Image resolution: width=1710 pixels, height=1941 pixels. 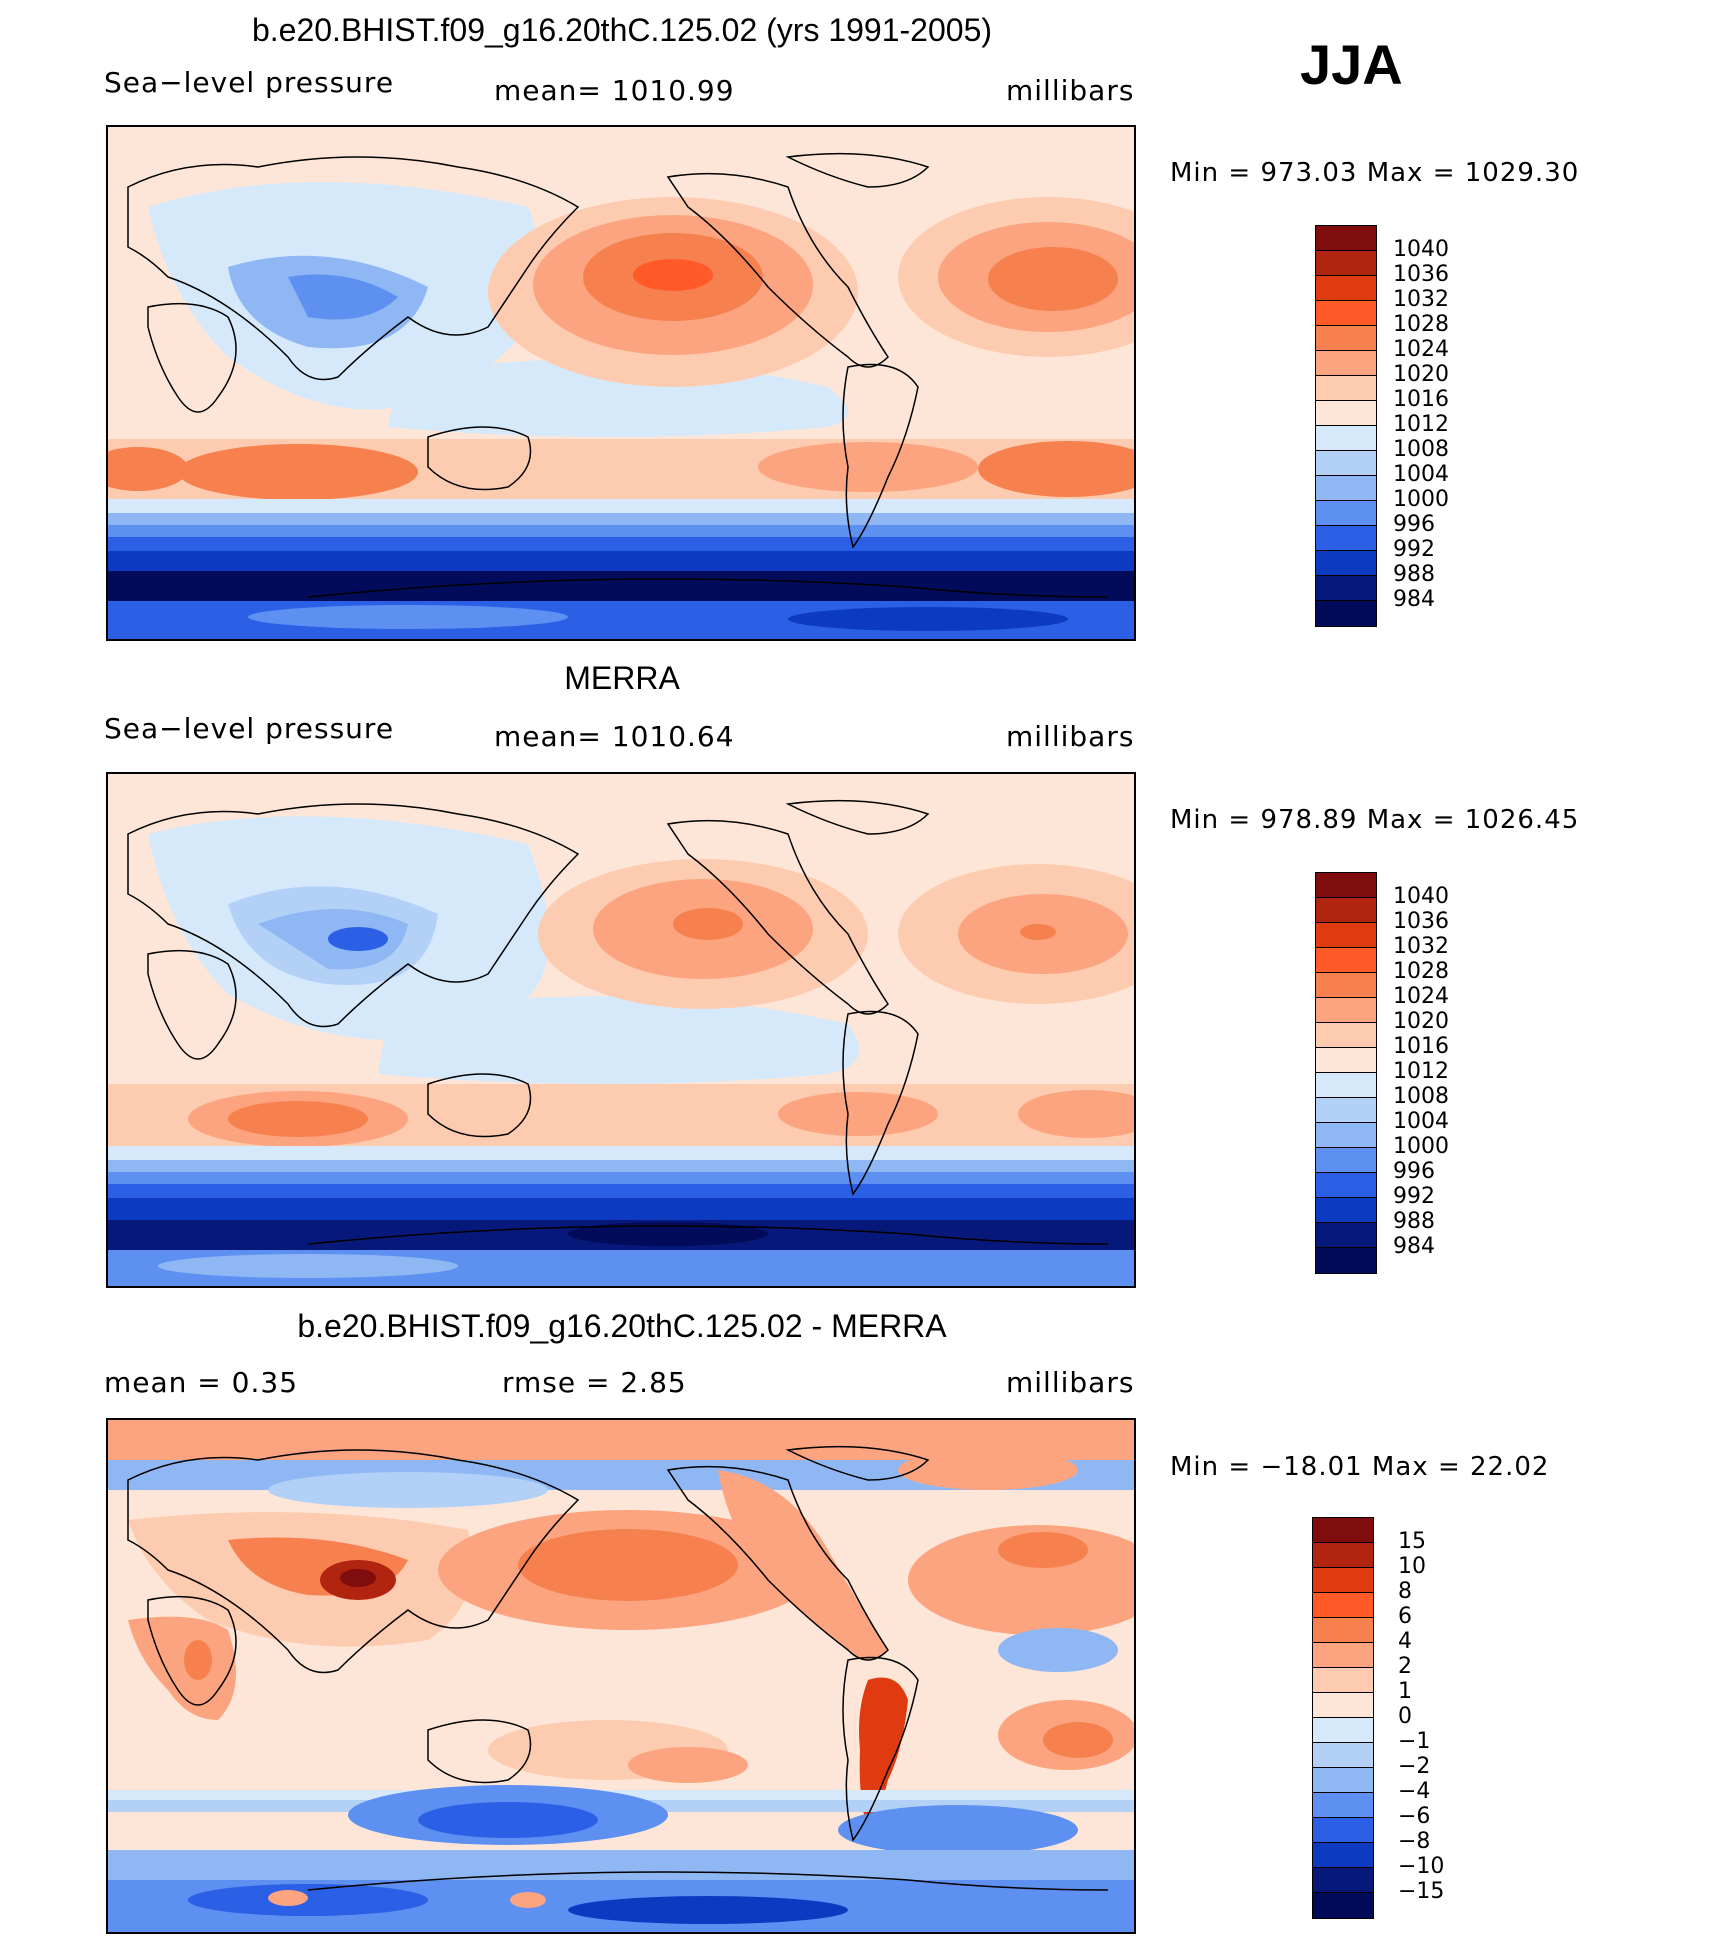 What do you see at coordinates (201, 1382) in the screenshot?
I see `panel3-mean: mean = 0.35` at bounding box center [201, 1382].